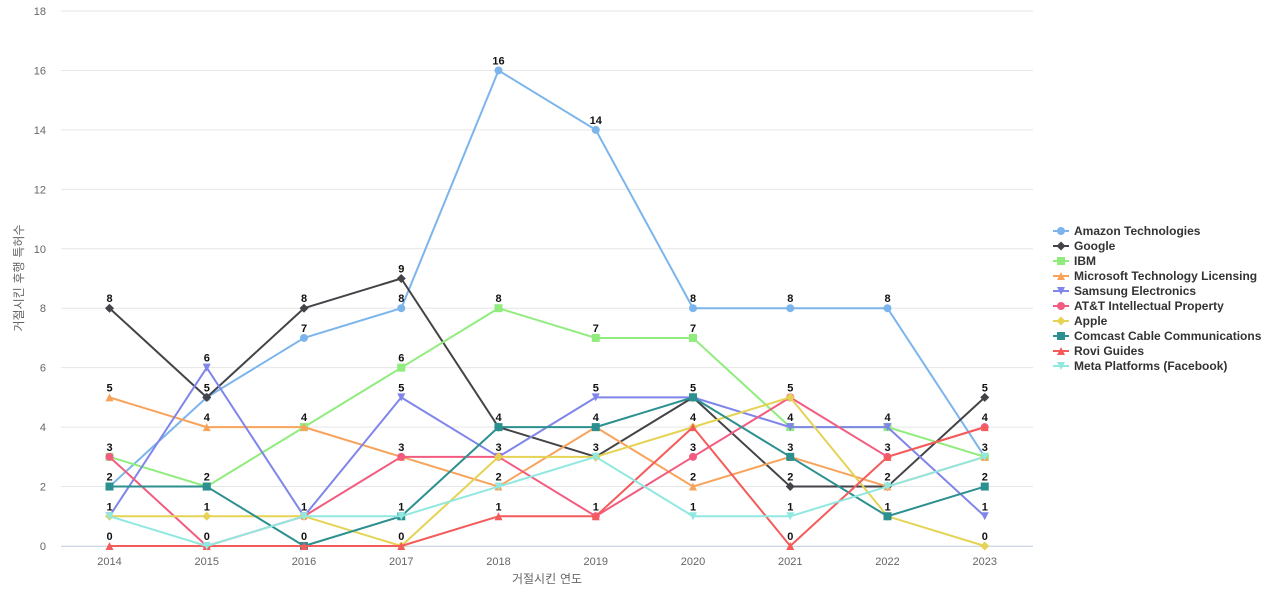  I want to click on legend-item: Microsoft Technology Licensing, so click(1155, 276).